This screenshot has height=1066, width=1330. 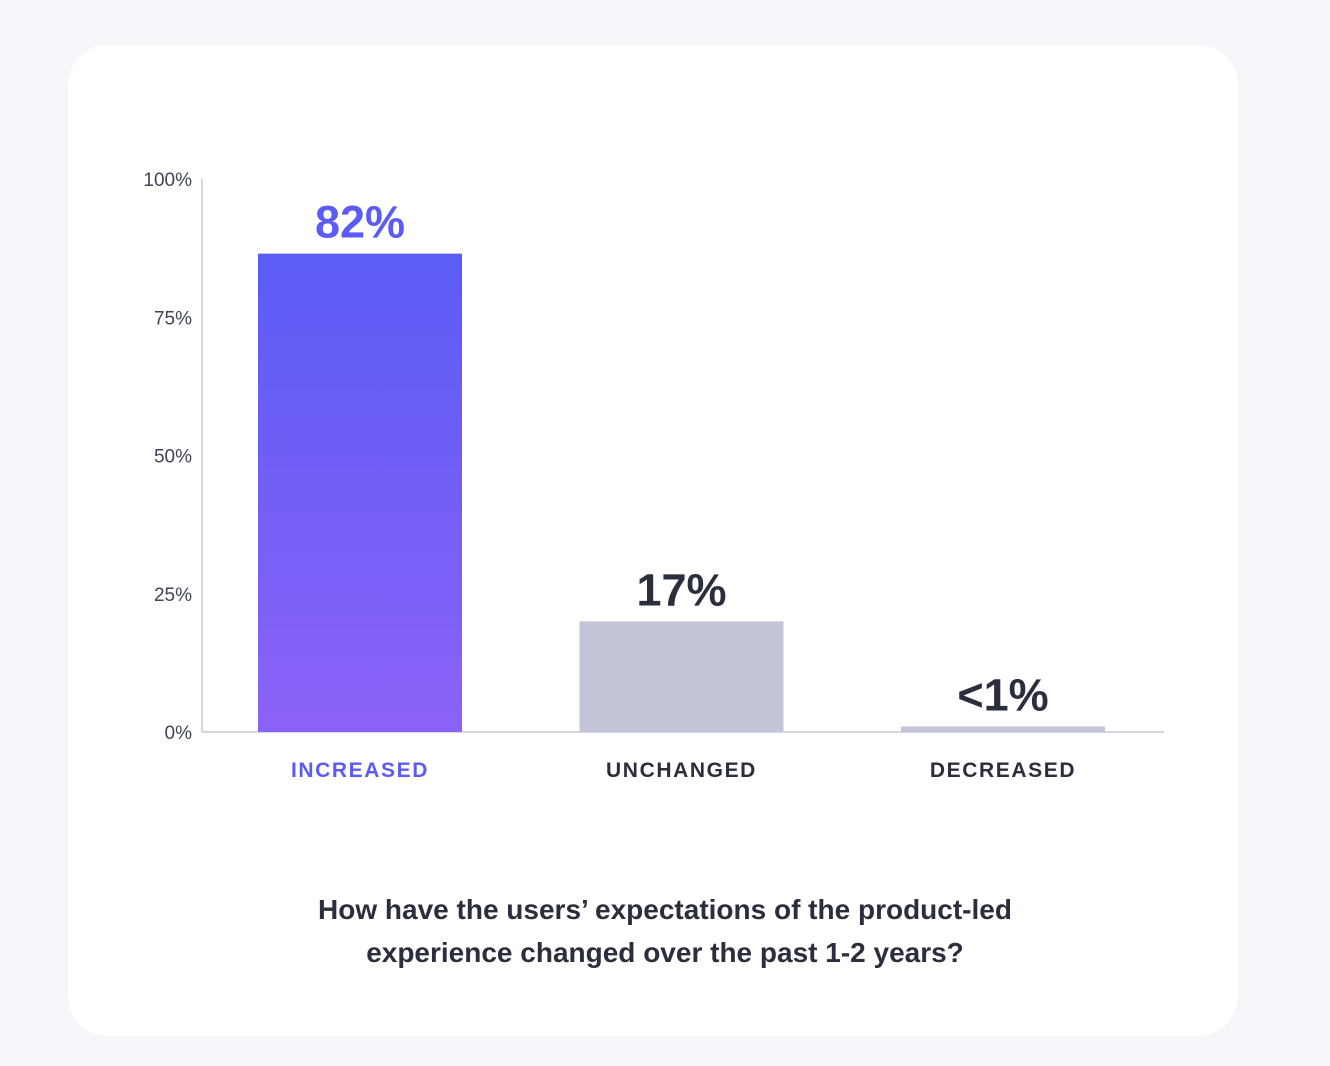 What do you see at coordinates (681, 770) in the screenshot?
I see `category-label-unchanged: UNCHANGED` at bounding box center [681, 770].